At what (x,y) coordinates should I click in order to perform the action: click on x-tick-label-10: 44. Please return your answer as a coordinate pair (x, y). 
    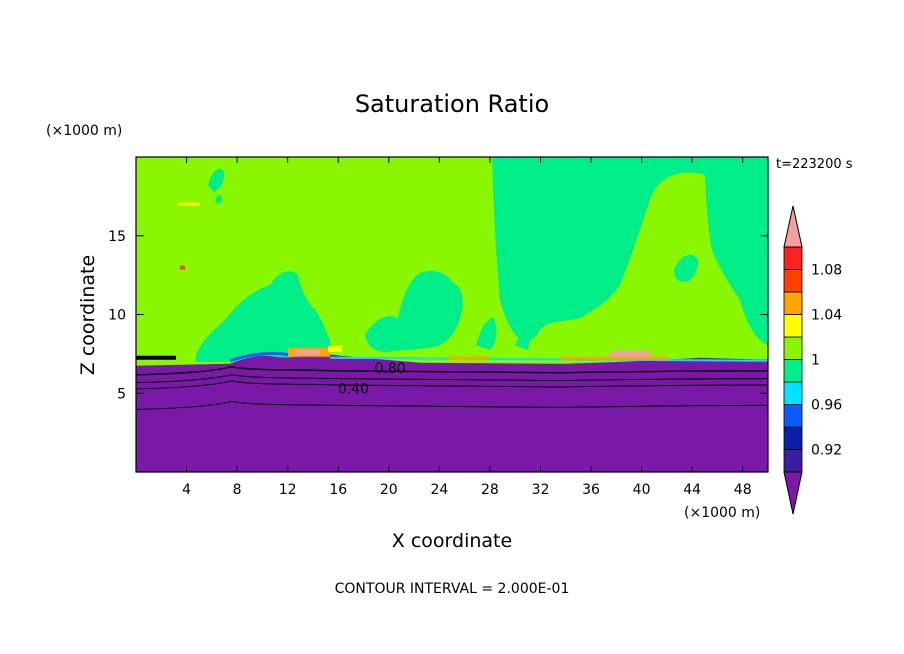
    Looking at the image, I should click on (692, 490).